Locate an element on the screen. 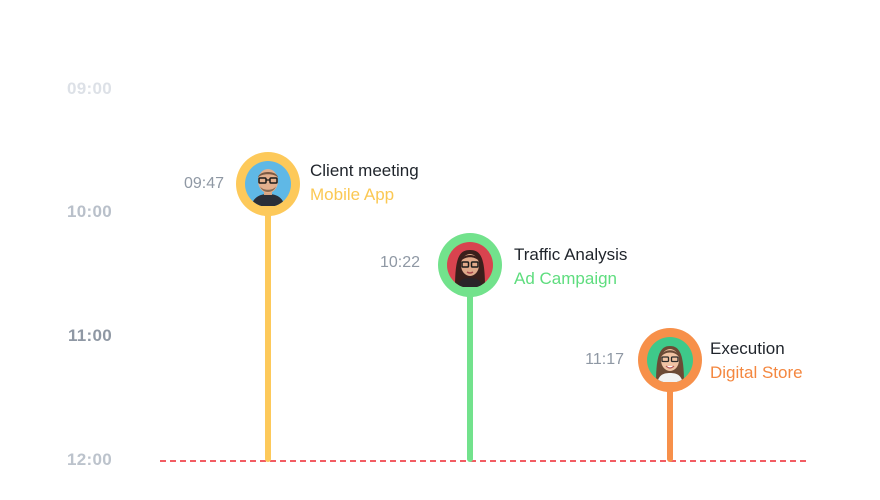  woman-with-glasses-avatar is located at coordinates (470, 265).